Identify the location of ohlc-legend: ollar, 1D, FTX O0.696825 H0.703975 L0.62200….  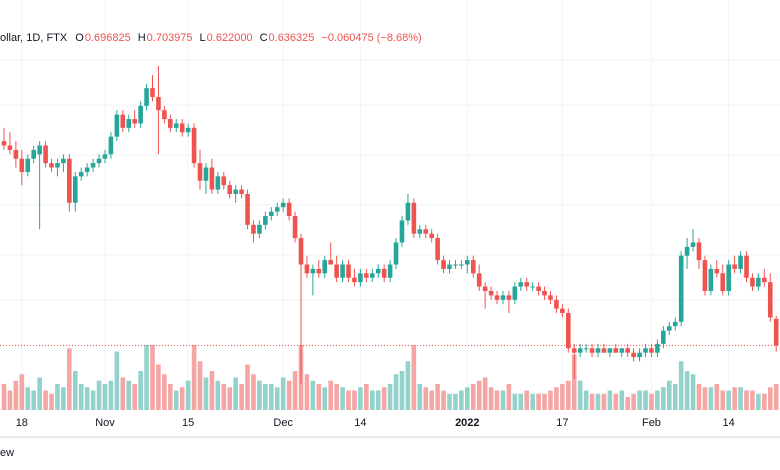
(216, 38).